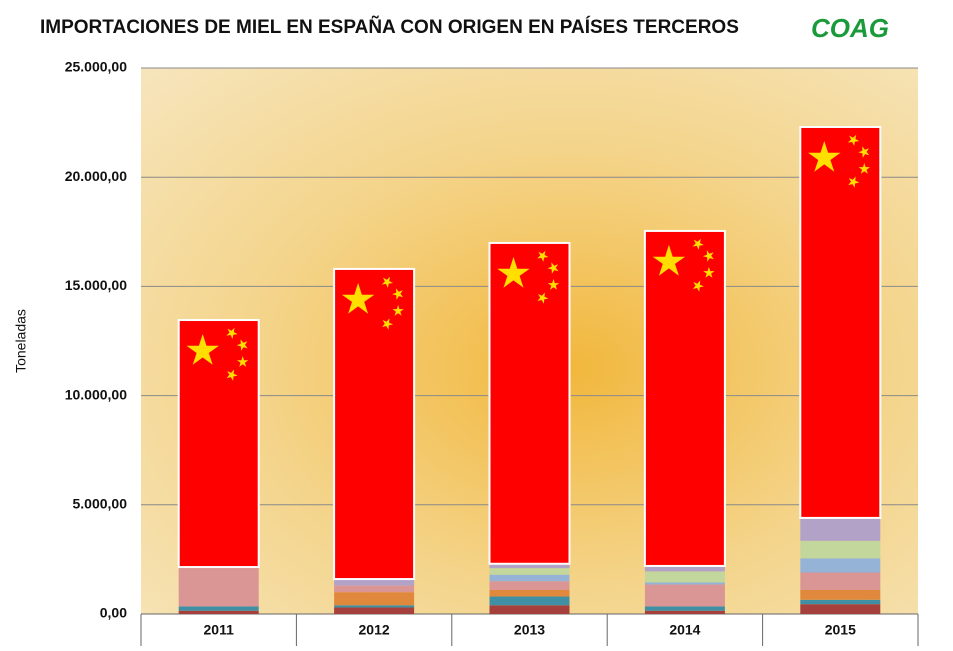 This screenshot has height=651, width=953. Describe the element at coordinates (96, 285) in the screenshot. I see `y-tick-label: 15.000,00` at that location.